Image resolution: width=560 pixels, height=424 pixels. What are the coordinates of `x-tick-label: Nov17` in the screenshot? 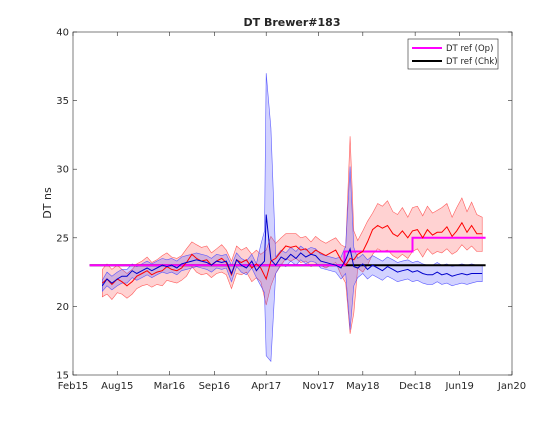 It's located at (318, 386).